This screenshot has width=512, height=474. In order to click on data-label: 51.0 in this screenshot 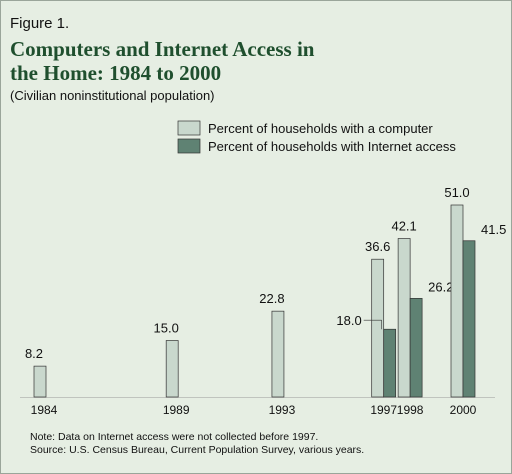, I will do `click(456, 192)`.